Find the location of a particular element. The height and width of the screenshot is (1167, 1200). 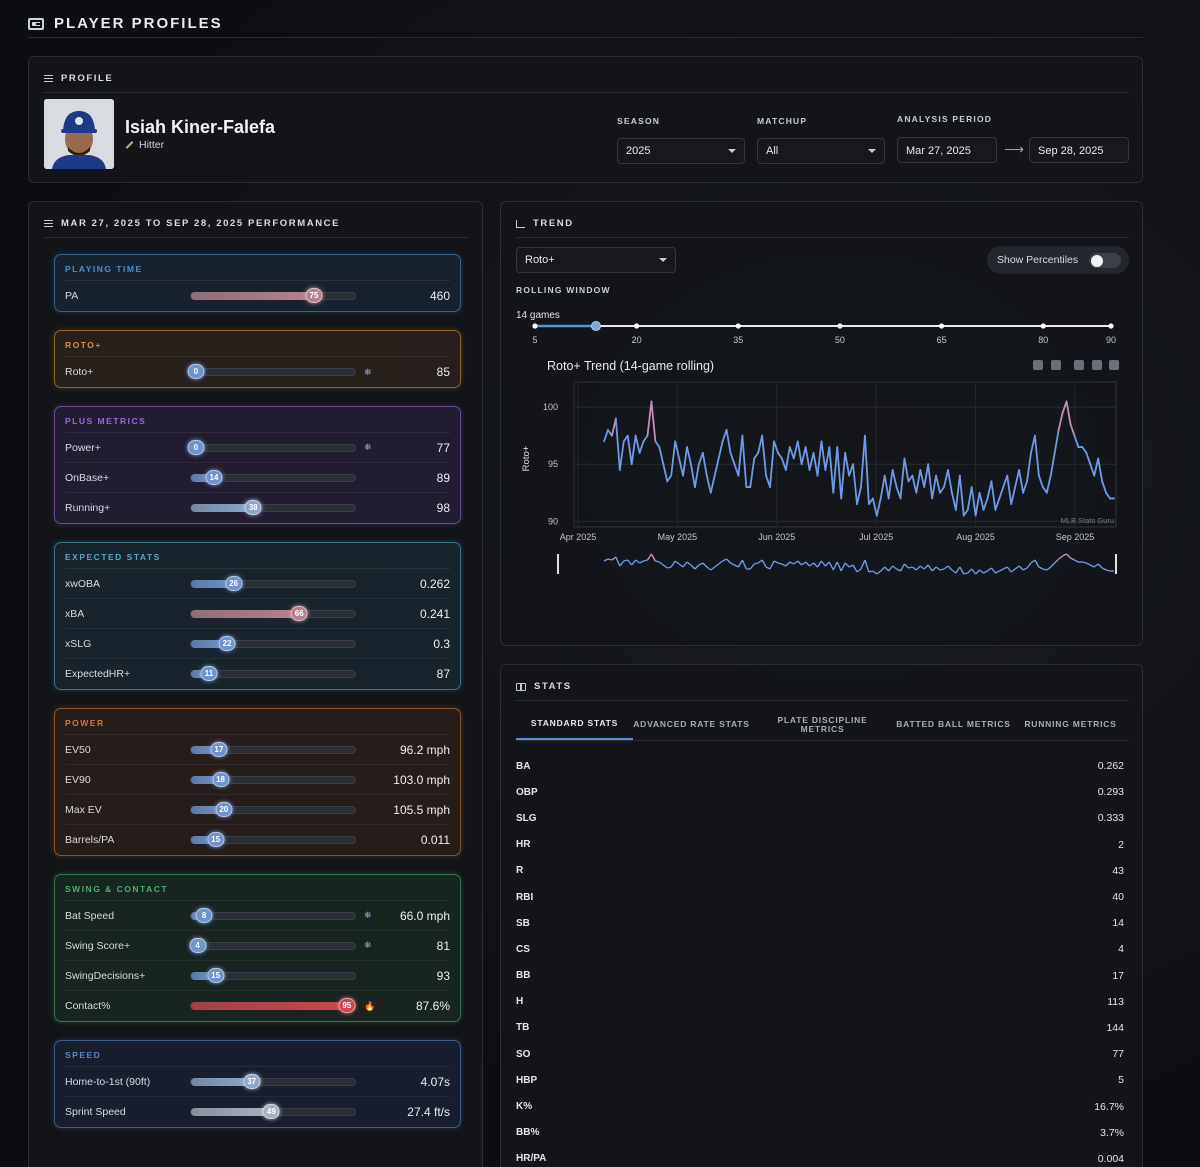

analysis-period-label: ANALYSIS PERIOD is located at coordinates (945, 119).